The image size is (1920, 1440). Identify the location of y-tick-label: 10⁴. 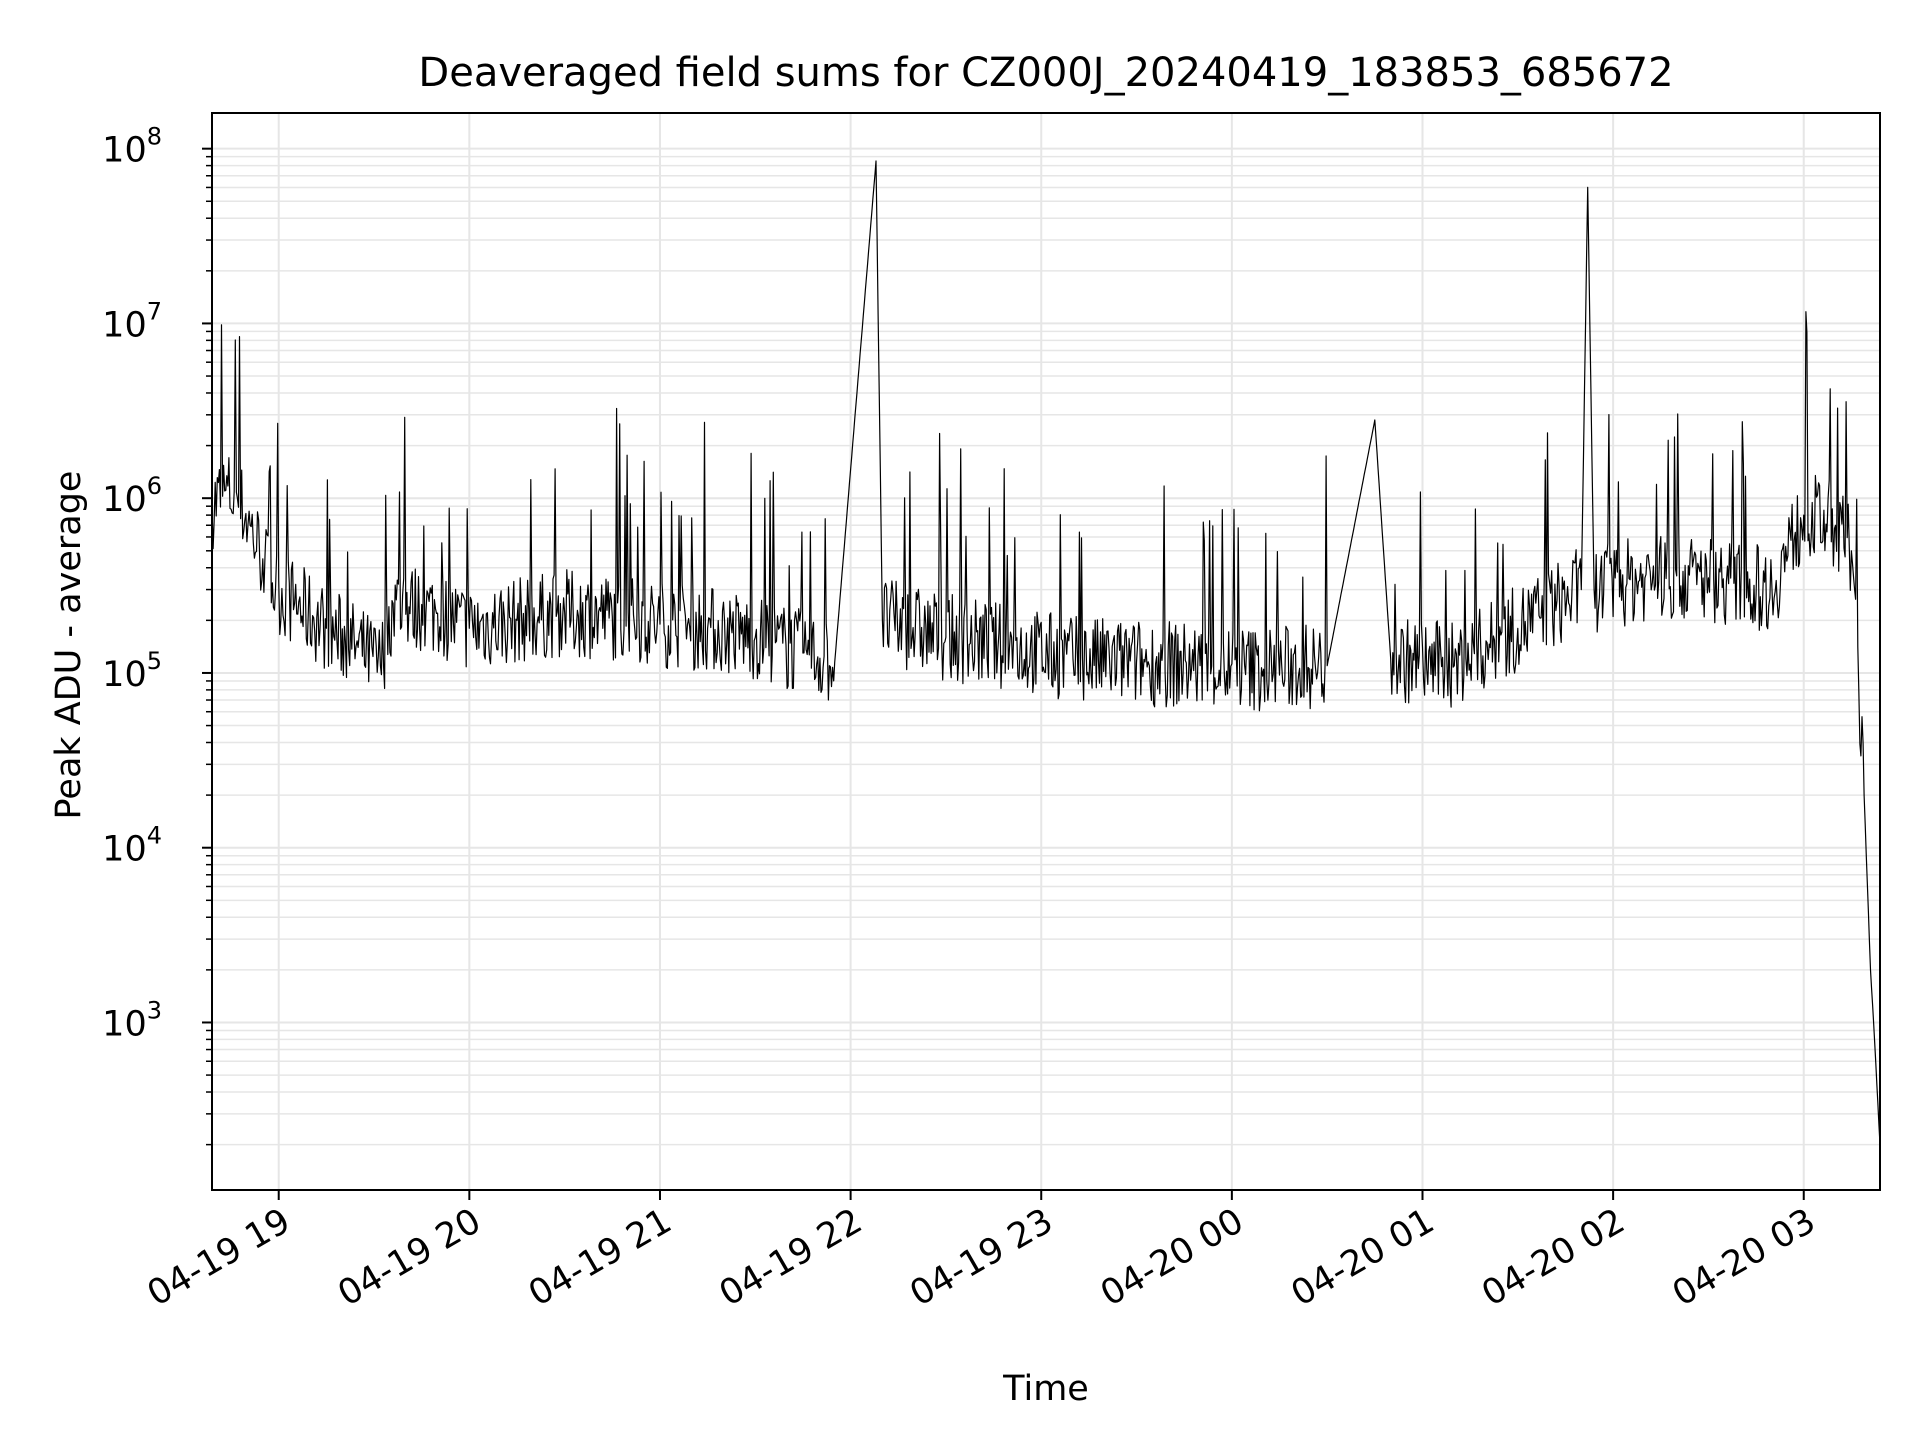
(132, 846).